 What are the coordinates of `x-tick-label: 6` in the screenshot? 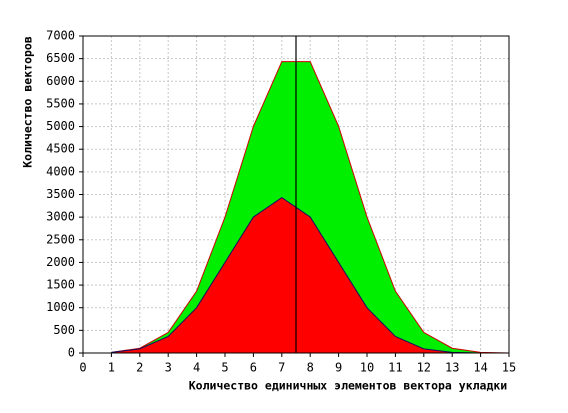 It's located at (253, 368).